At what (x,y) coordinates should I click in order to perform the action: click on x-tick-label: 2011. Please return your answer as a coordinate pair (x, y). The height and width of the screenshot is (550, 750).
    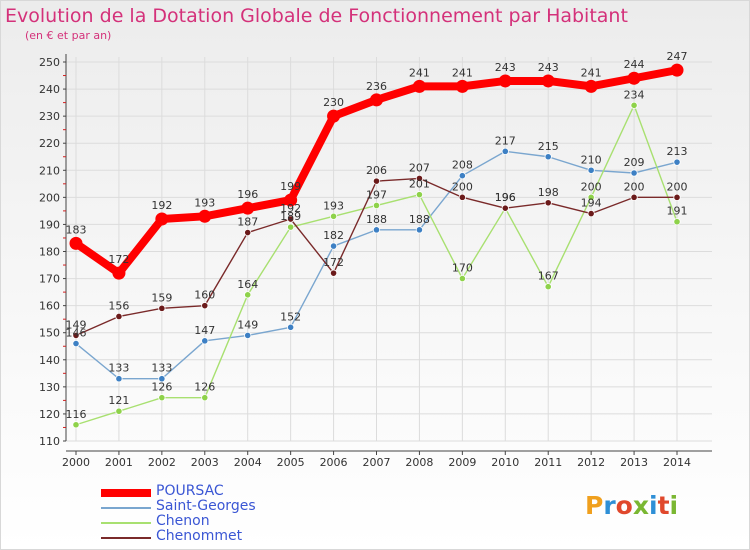
    Looking at the image, I should click on (548, 462).